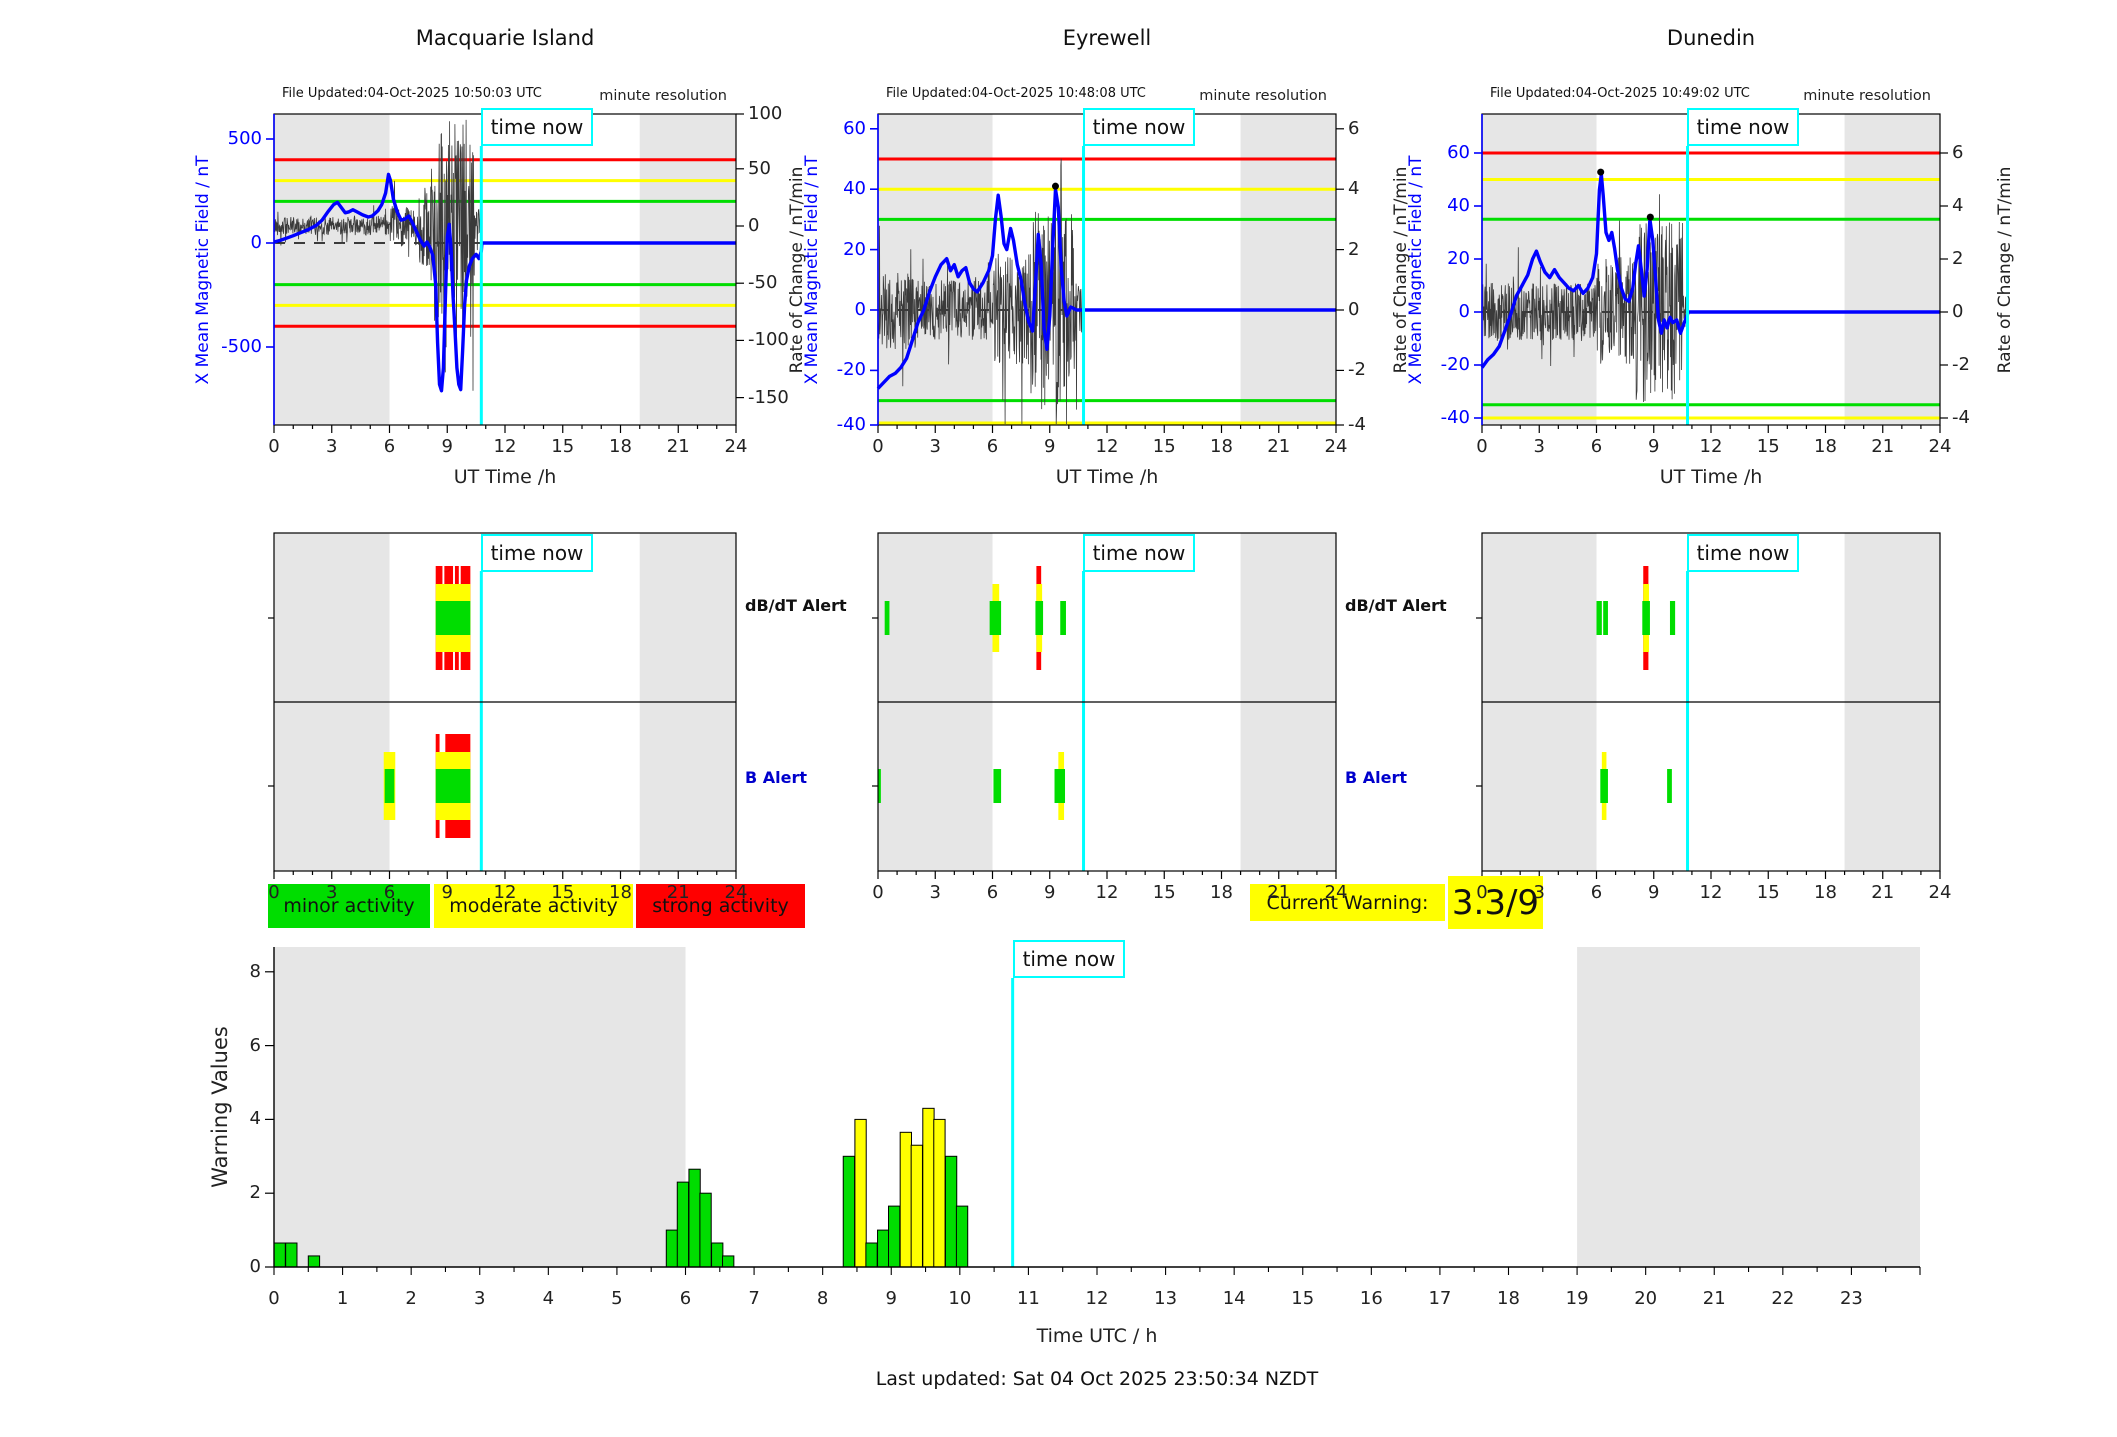 This screenshot has width=2117, height=1437. I want to click on y-tick-label-left: 40, so click(854, 189).